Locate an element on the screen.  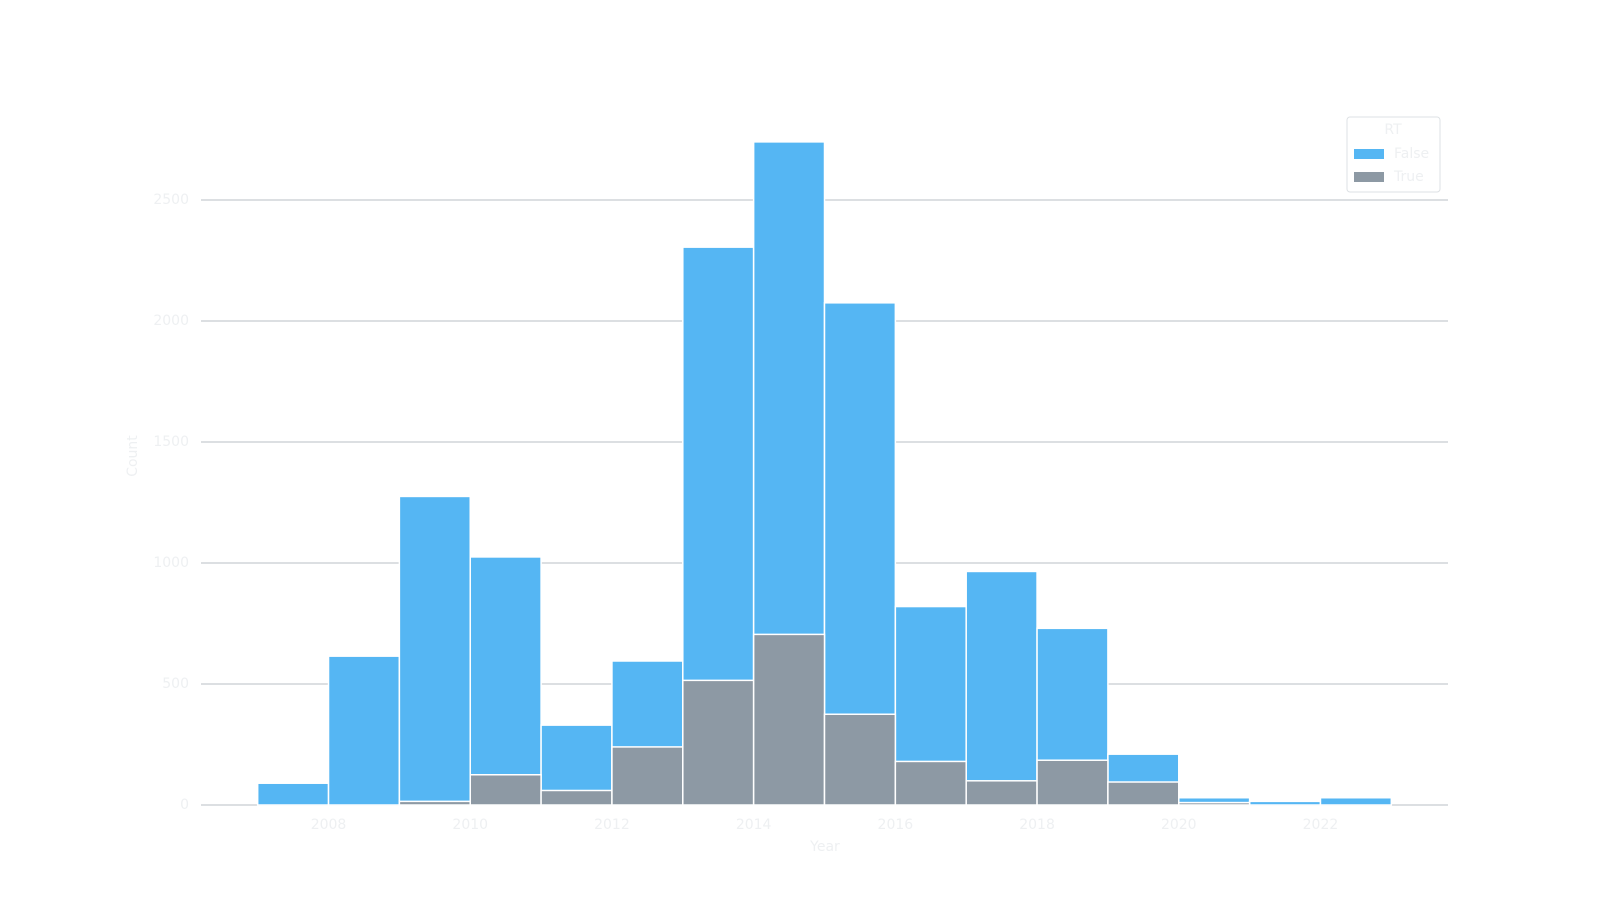
y-tick-label: 500 is located at coordinates (175, 684).